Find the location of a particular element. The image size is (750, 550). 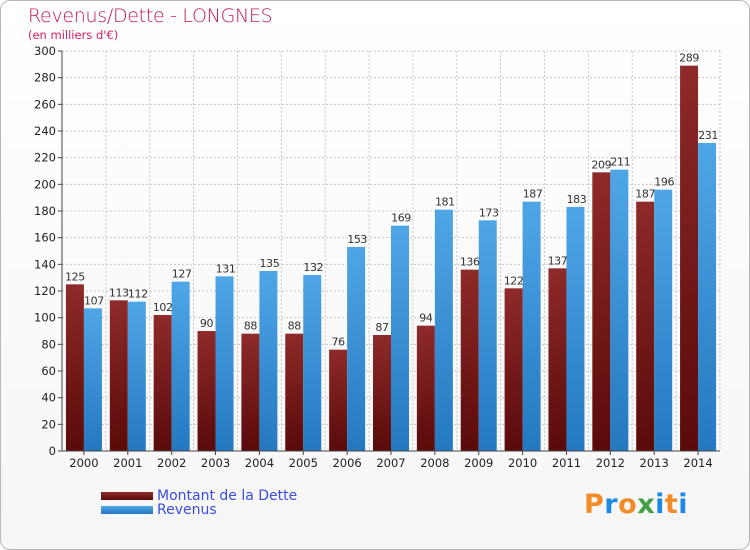

data-label-revenus: 173 is located at coordinates (489, 212).